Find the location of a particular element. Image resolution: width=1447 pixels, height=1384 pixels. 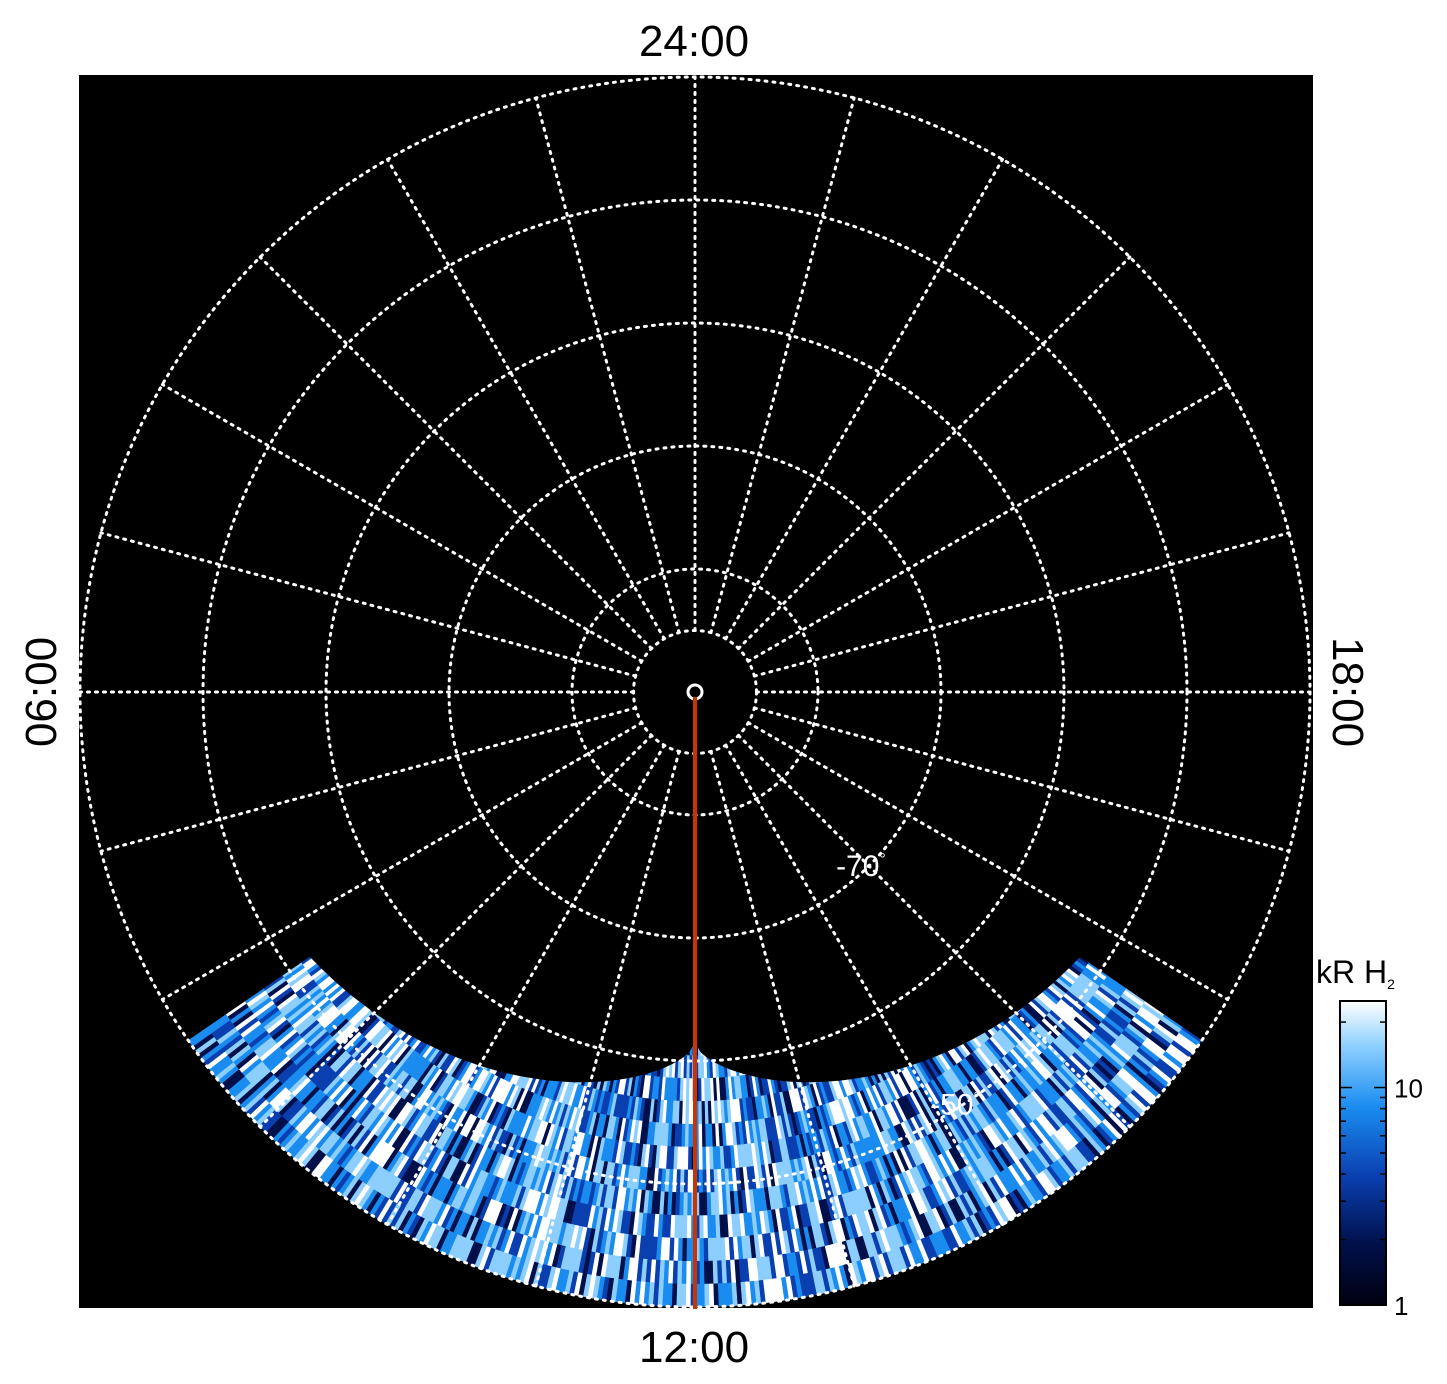

latitude-label: -50° is located at coordinates (955, 1105).